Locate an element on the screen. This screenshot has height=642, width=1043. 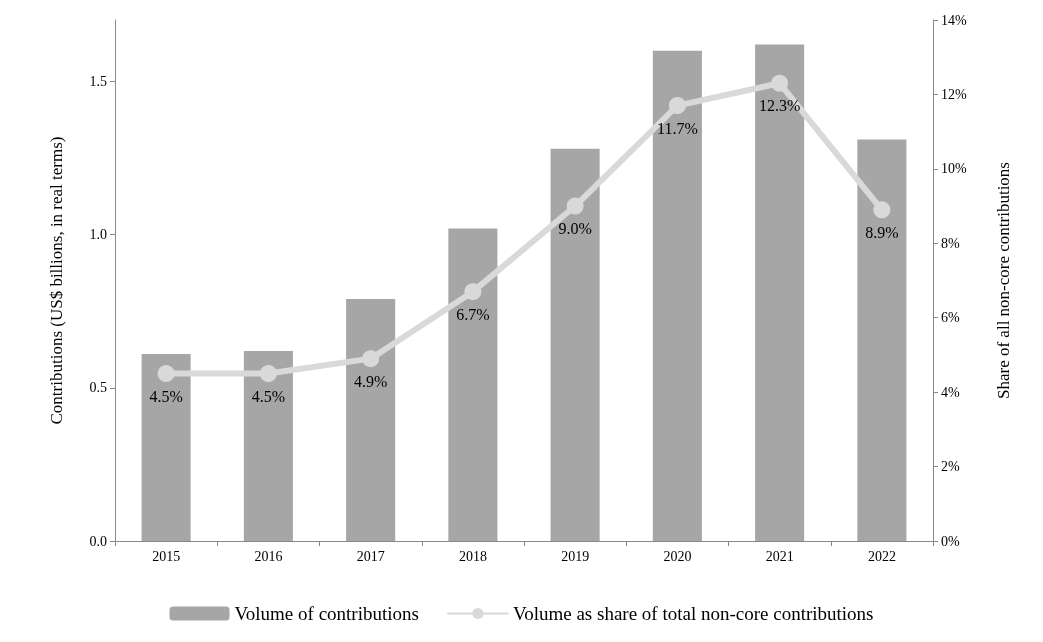
data-label: 9.0% is located at coordinates (575, 229).